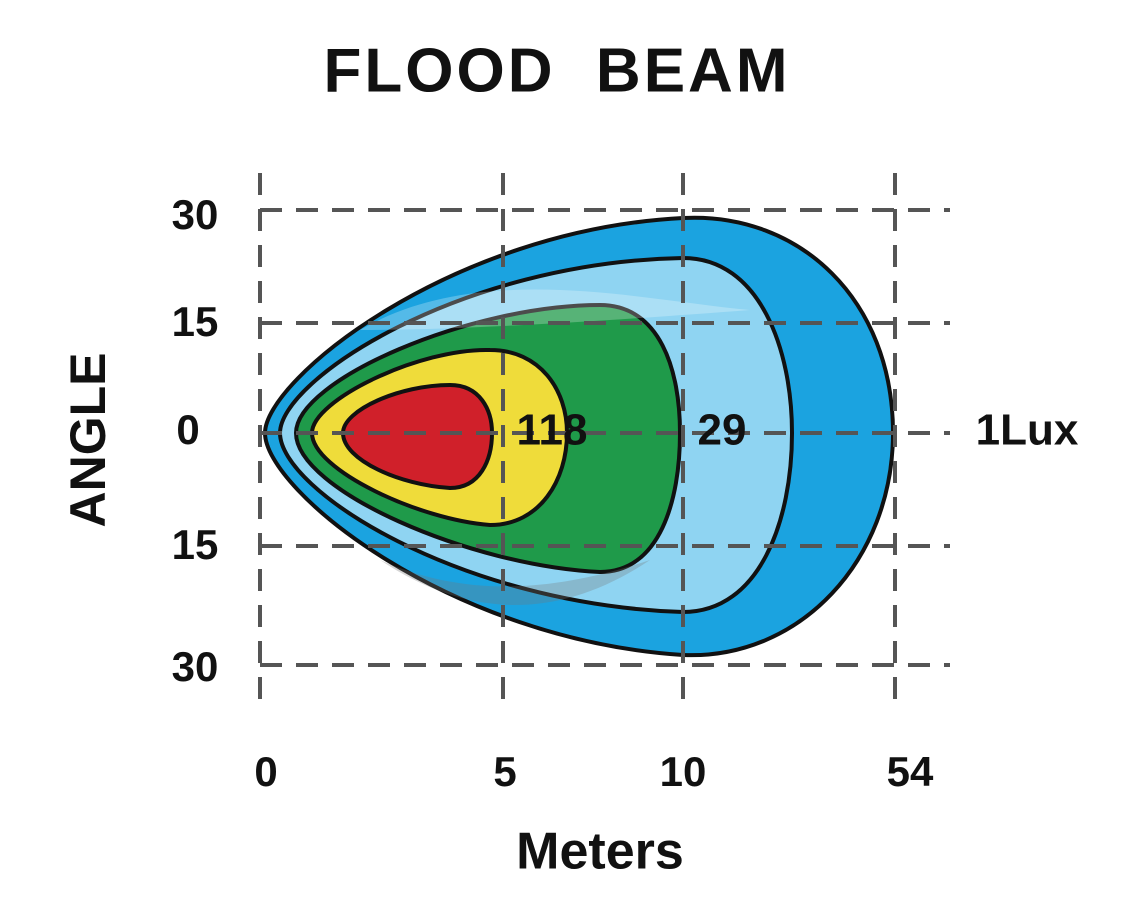 The width and height of the screenshot is (1134, 908). I want to click on contour-label: 118, so click(552, 430).